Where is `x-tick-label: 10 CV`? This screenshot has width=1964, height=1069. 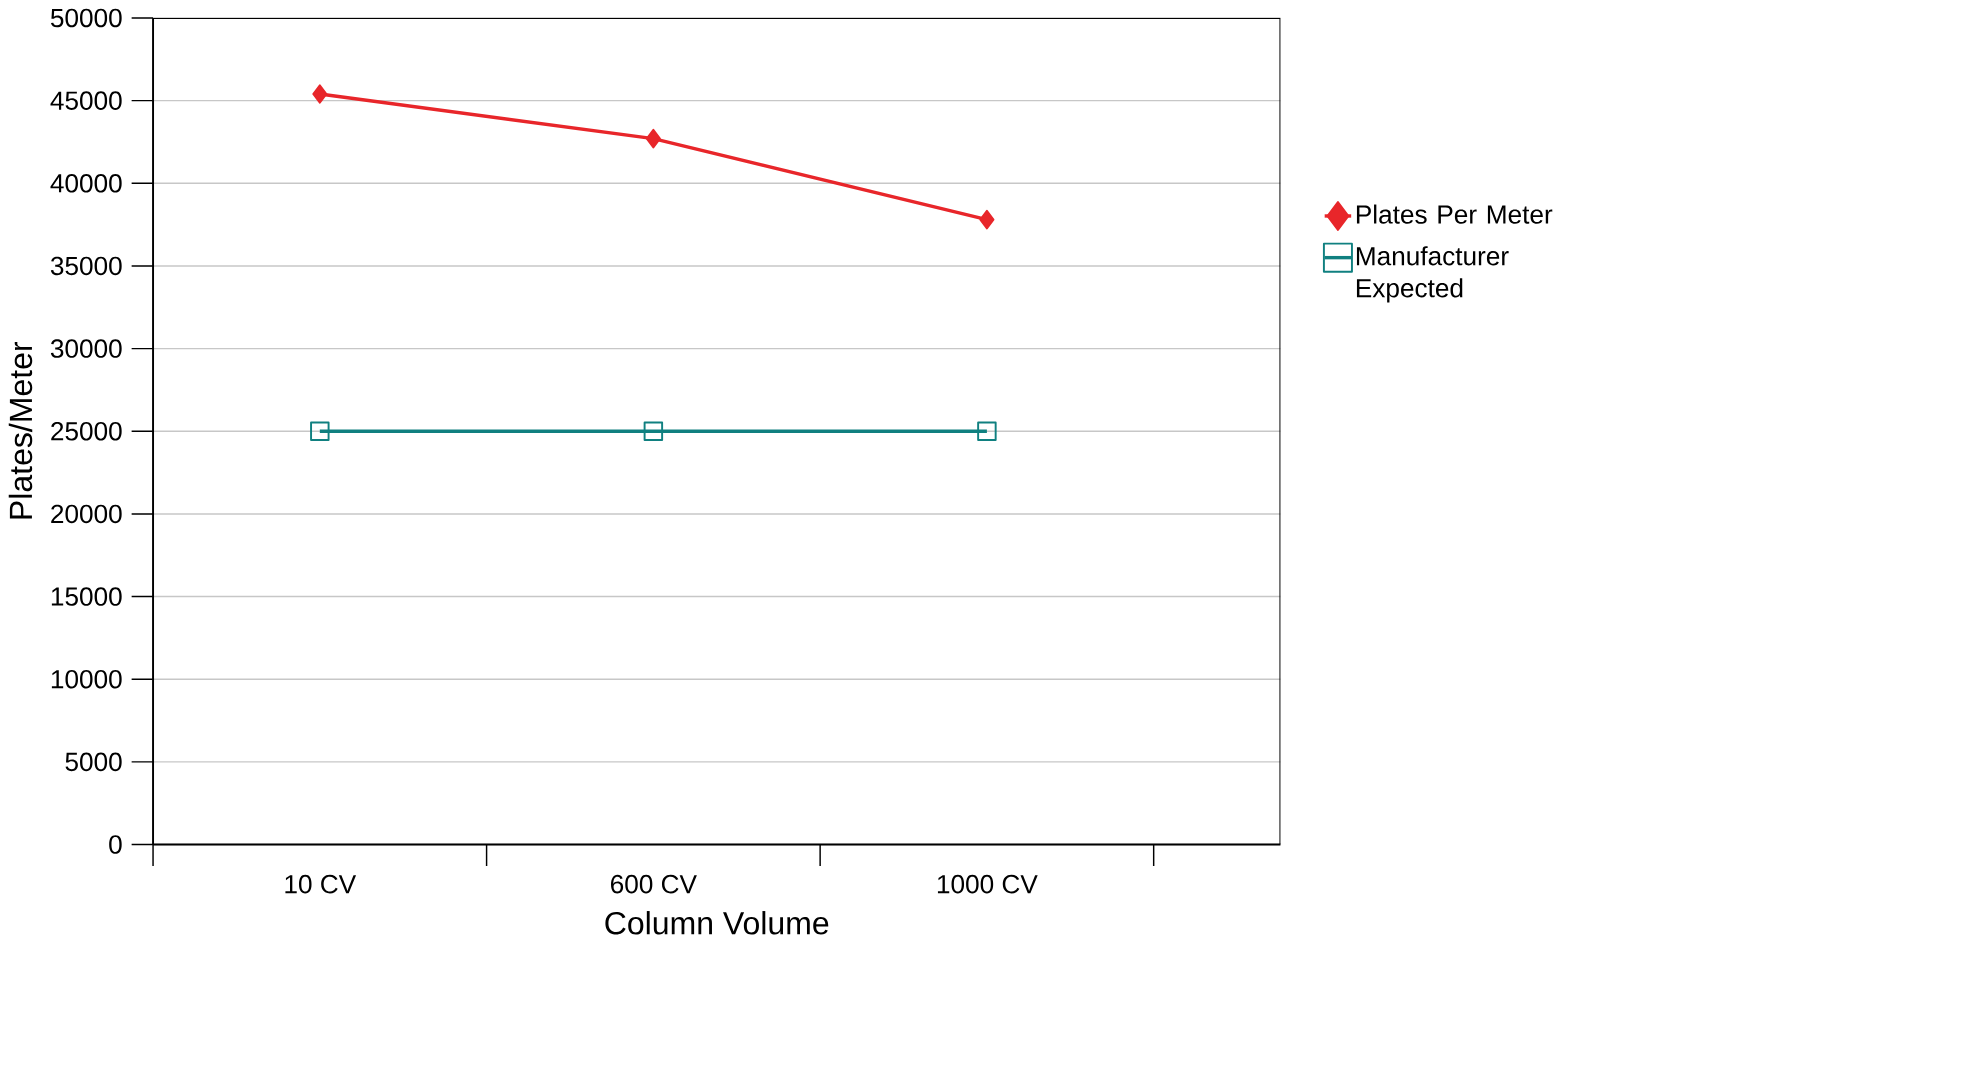 x-tick-label: 10 CV is located at coordinates (321, 884).